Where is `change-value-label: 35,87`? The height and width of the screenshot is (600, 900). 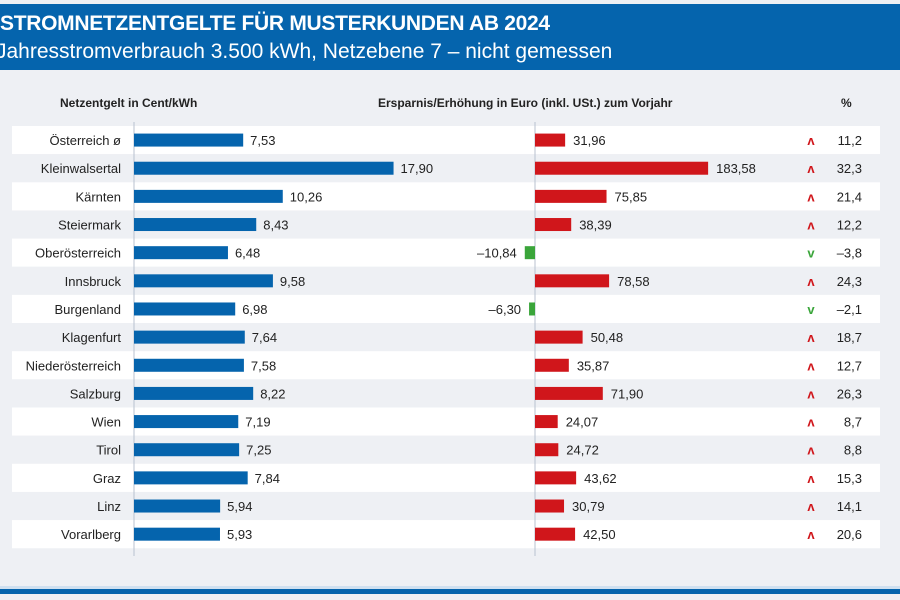
change-value-label: 35,87 is located at coordinates (593, 365).